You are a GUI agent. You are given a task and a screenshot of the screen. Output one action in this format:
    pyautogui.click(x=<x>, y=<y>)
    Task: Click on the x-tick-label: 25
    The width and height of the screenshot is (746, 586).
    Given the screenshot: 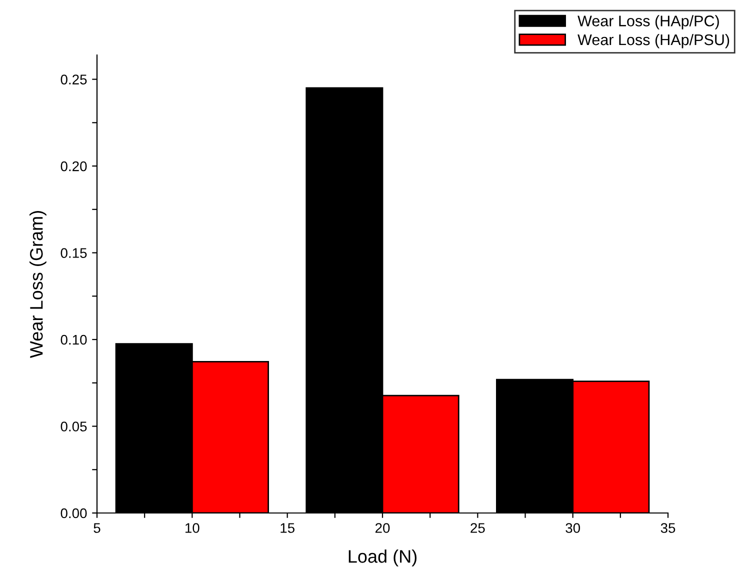 What is the action you would take?
    pyautogui.click(x=477, y=528)
    